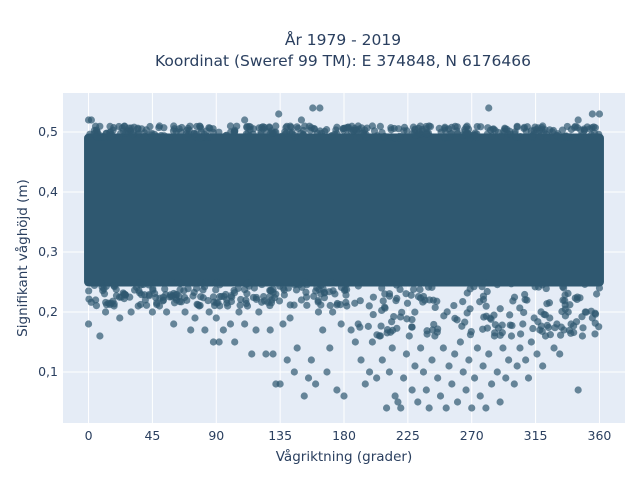 The height and width of the screenshot is (480, 640). I want to click on x-tick-label: 180, so click(344, 435).